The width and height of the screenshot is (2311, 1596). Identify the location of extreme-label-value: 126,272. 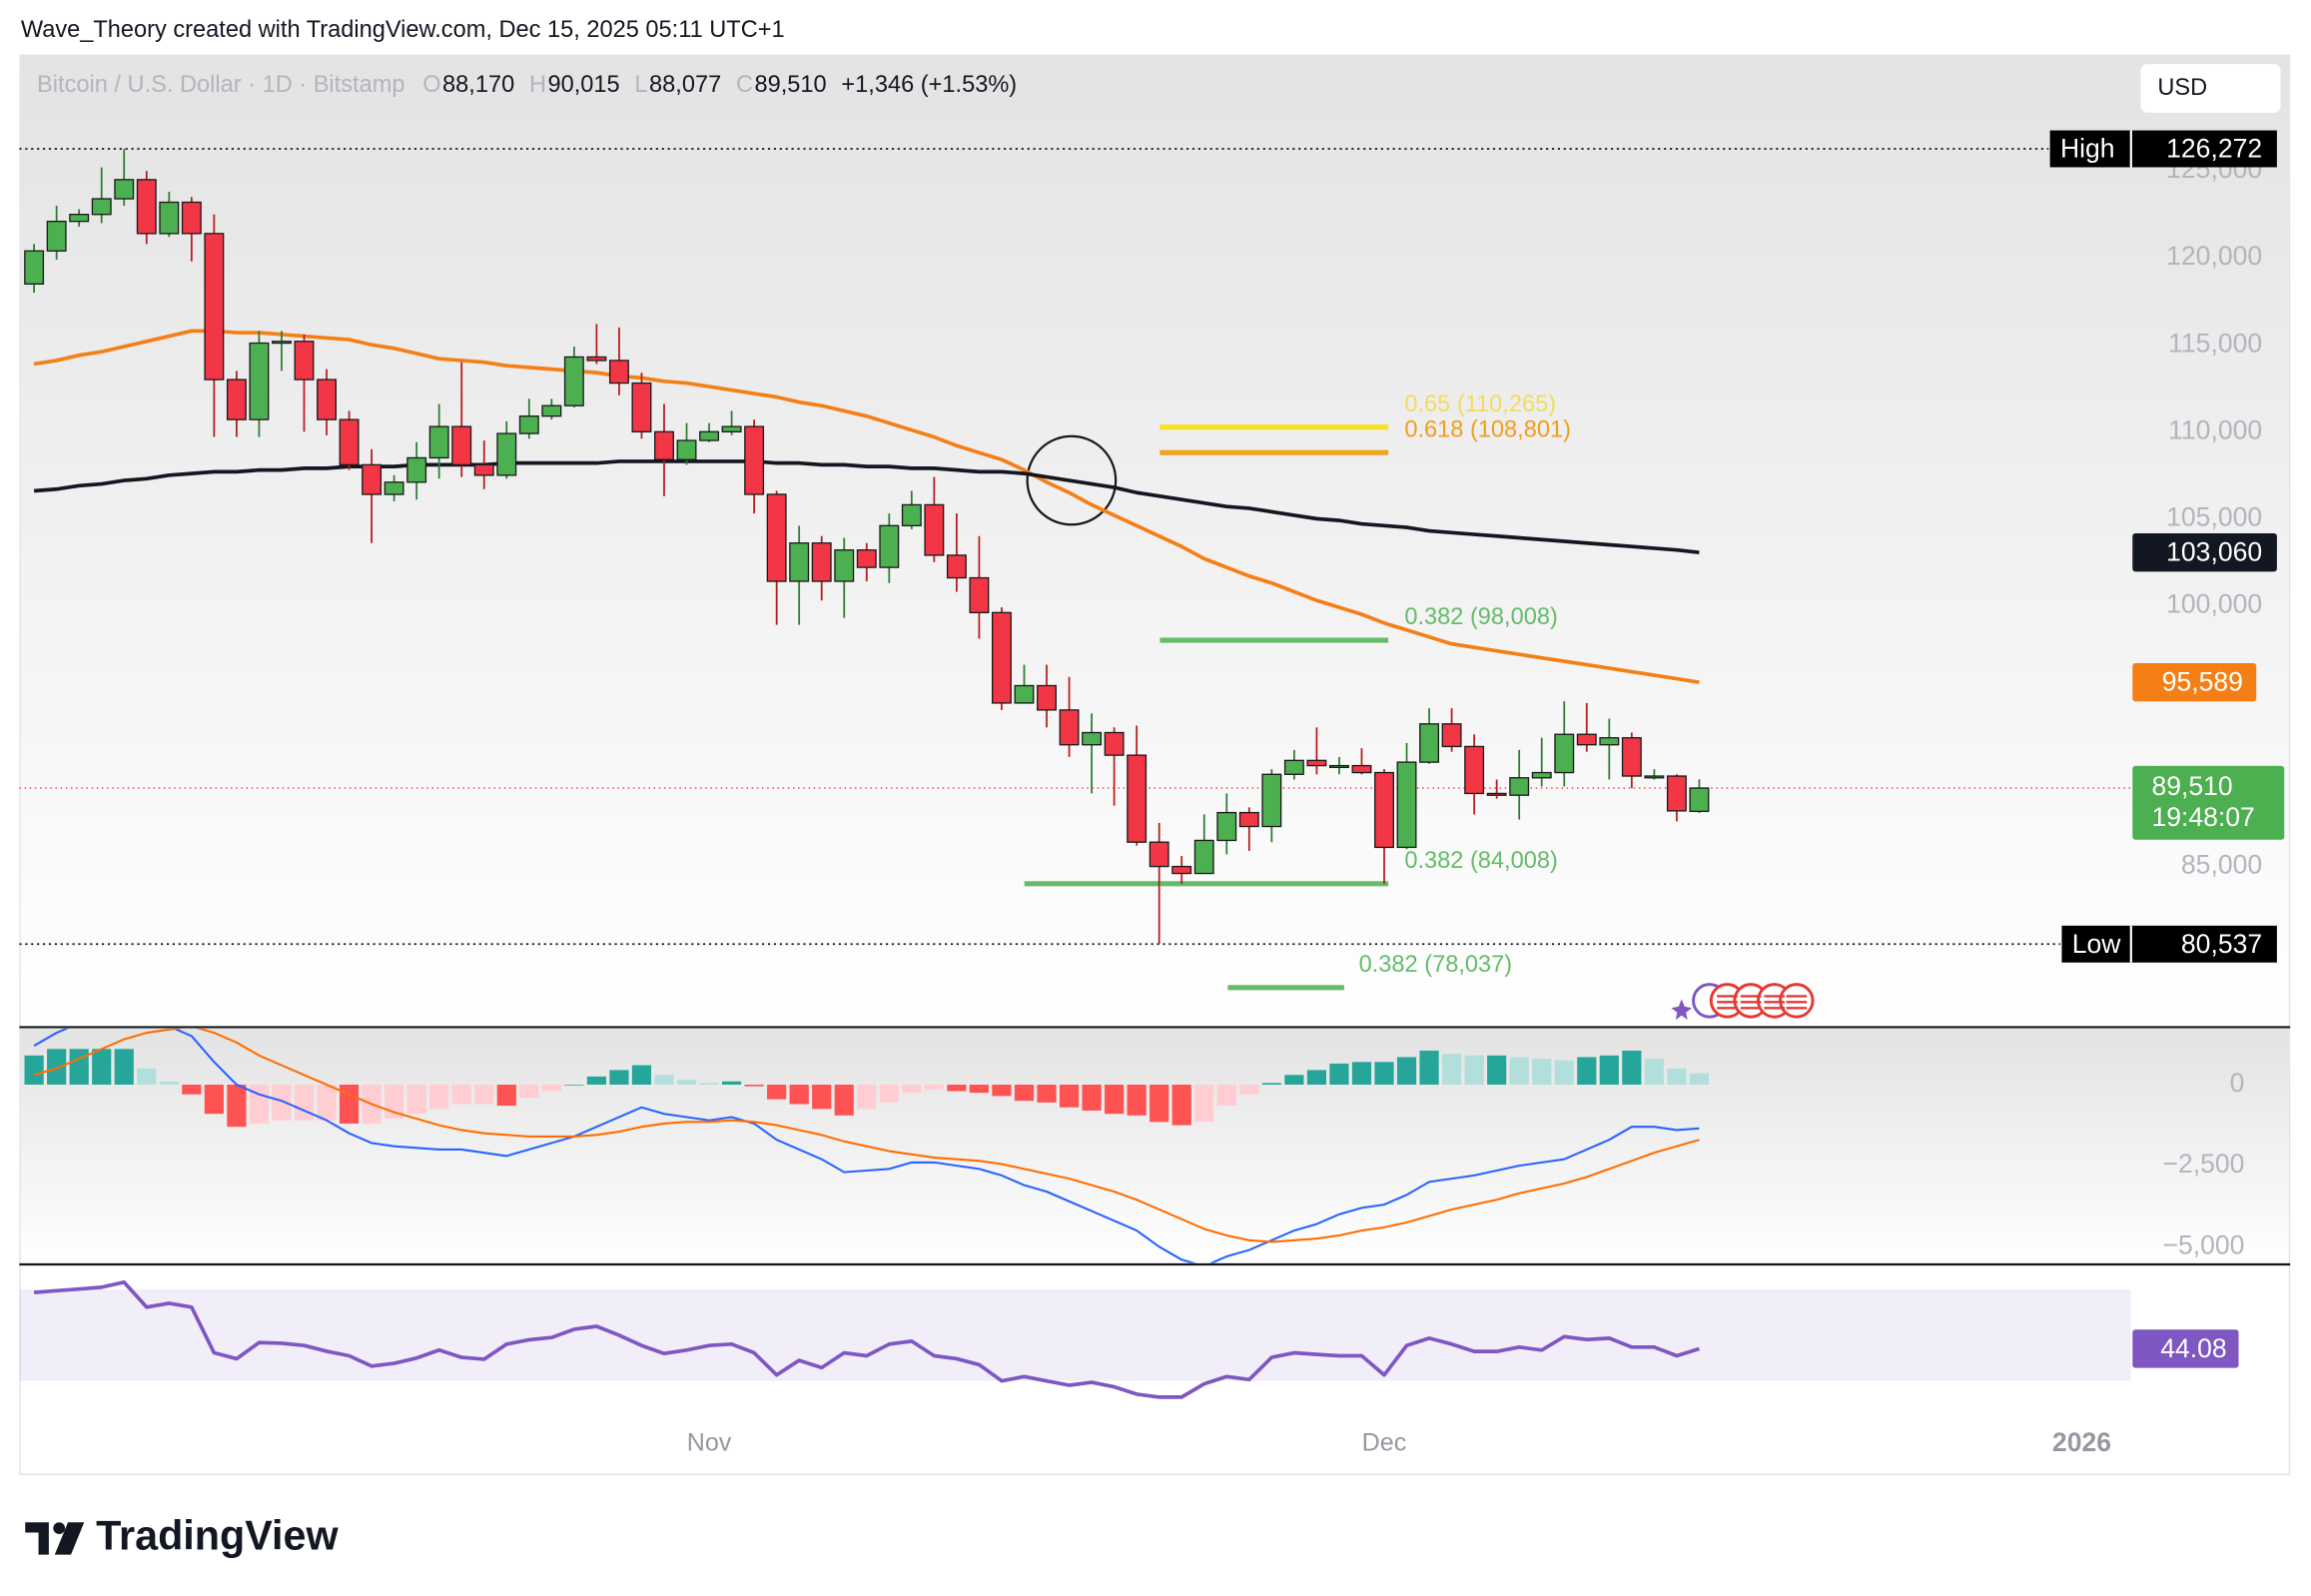
(2214, 149).